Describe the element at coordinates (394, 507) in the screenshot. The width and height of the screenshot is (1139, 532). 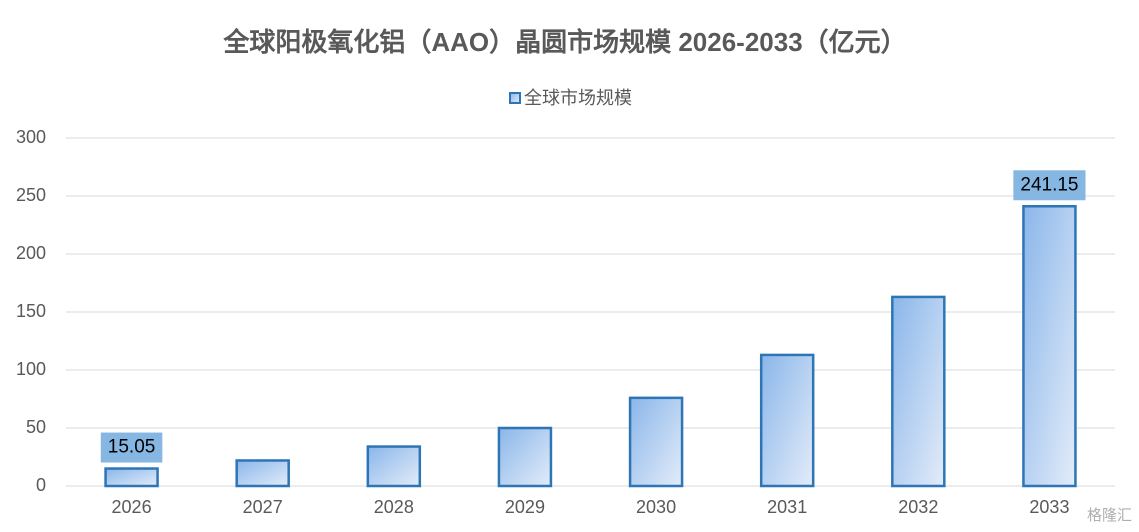
I see `x-tick-label: 2028` at that location.